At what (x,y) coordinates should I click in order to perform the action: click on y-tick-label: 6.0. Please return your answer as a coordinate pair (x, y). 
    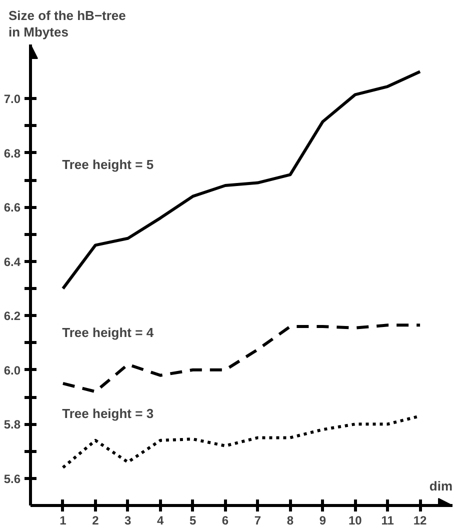
    Looking at the image, I should click on (12, 370).